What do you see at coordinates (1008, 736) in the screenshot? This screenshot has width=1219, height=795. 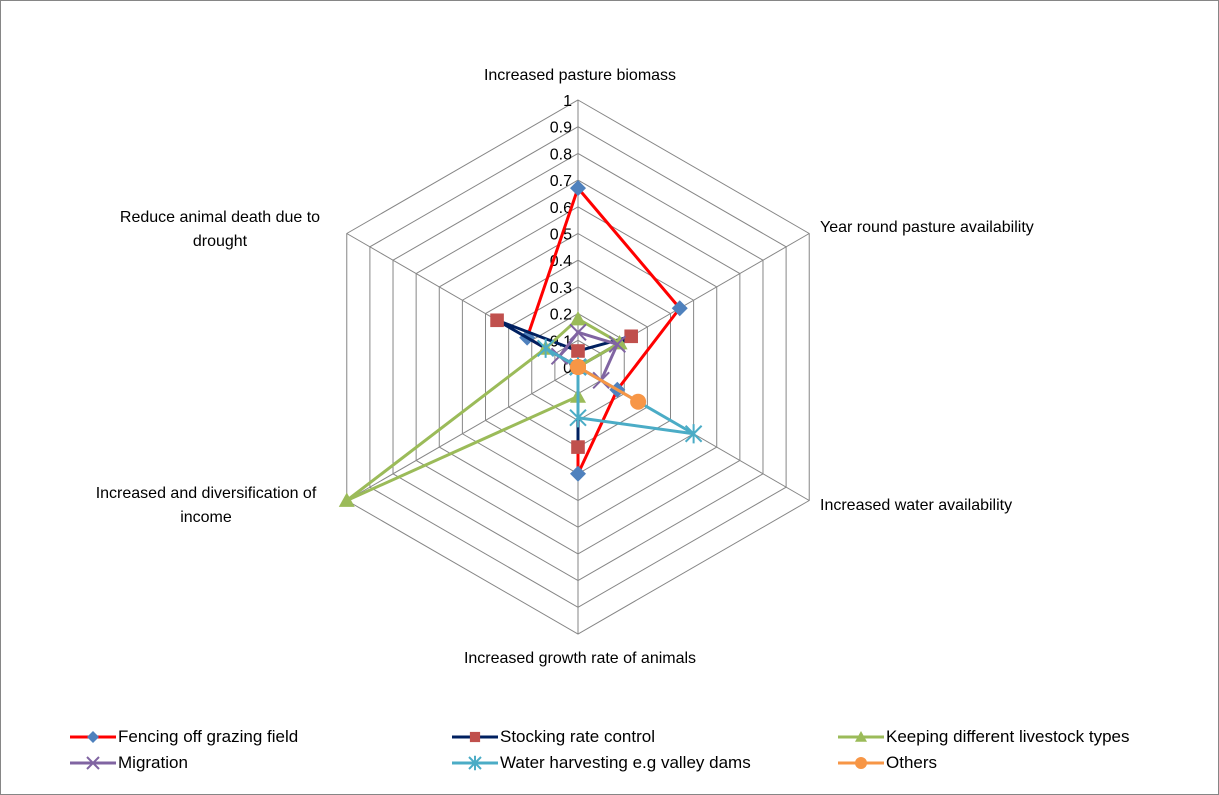 I see `legend-label: Keeping different livestock types` at bounding box center [1008, 736].